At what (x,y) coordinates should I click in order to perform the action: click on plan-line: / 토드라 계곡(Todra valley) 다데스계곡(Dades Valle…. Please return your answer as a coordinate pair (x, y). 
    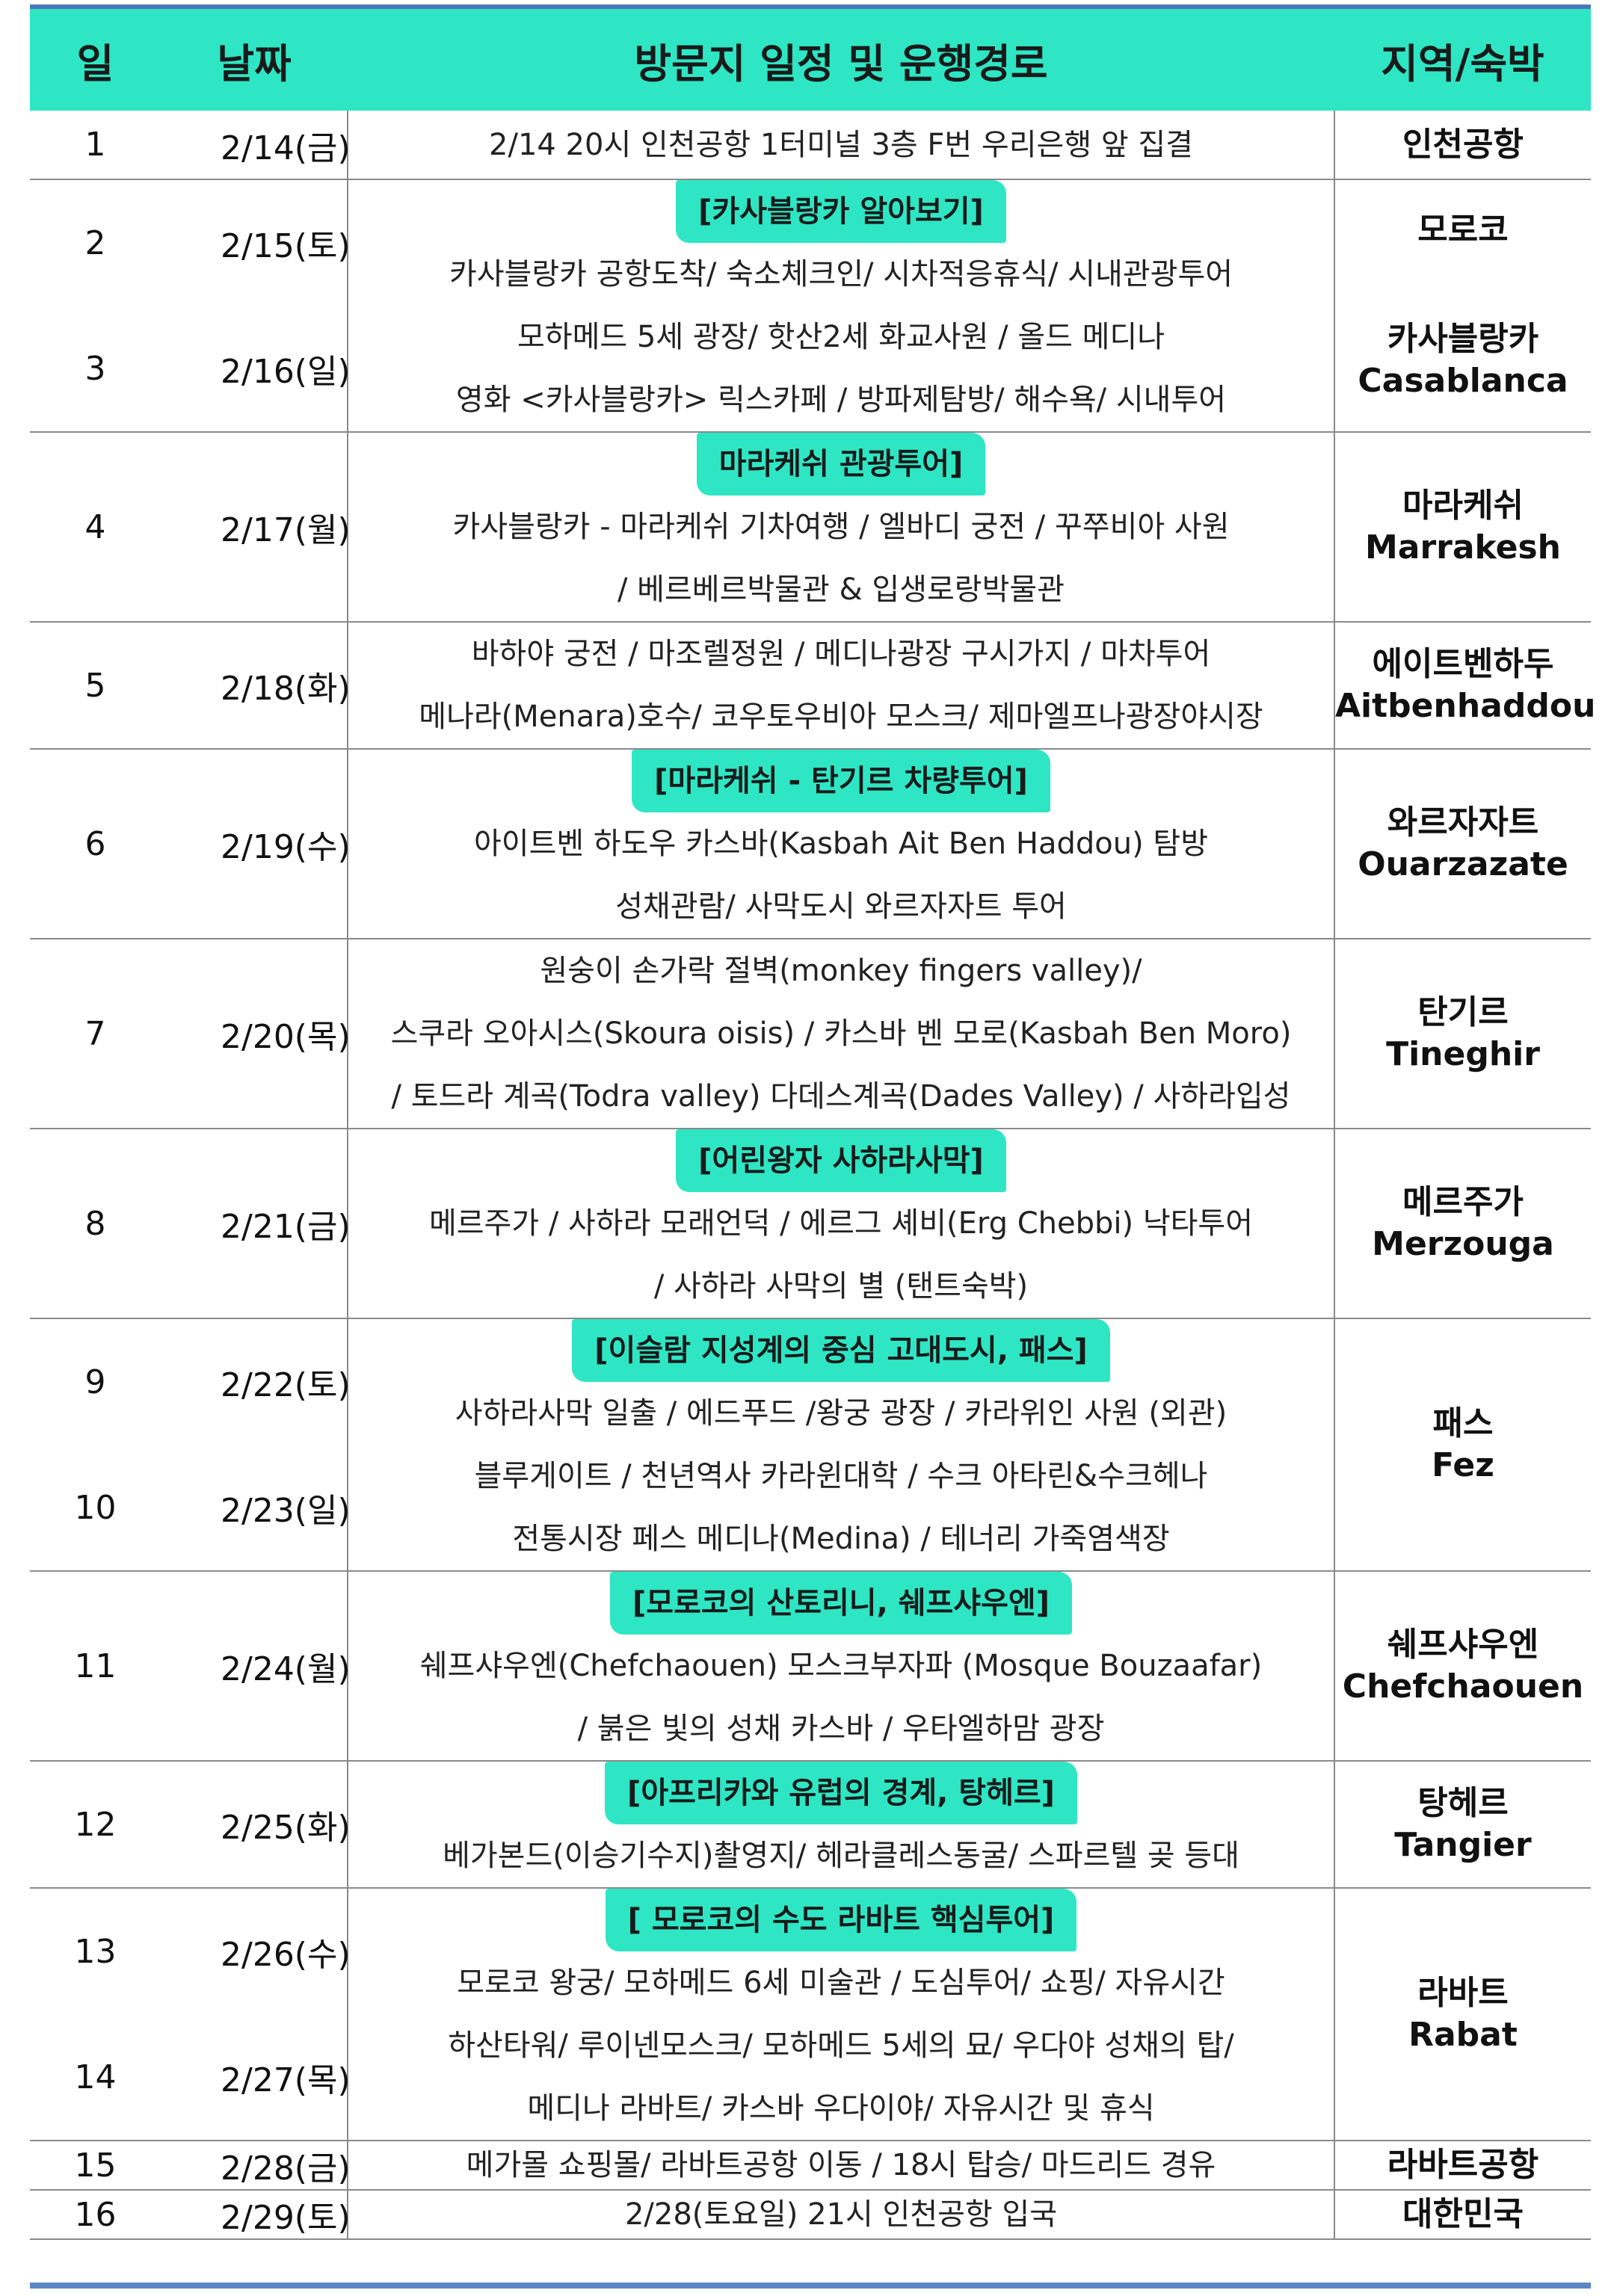
    Looking at the image, I should click on (841, 1096).